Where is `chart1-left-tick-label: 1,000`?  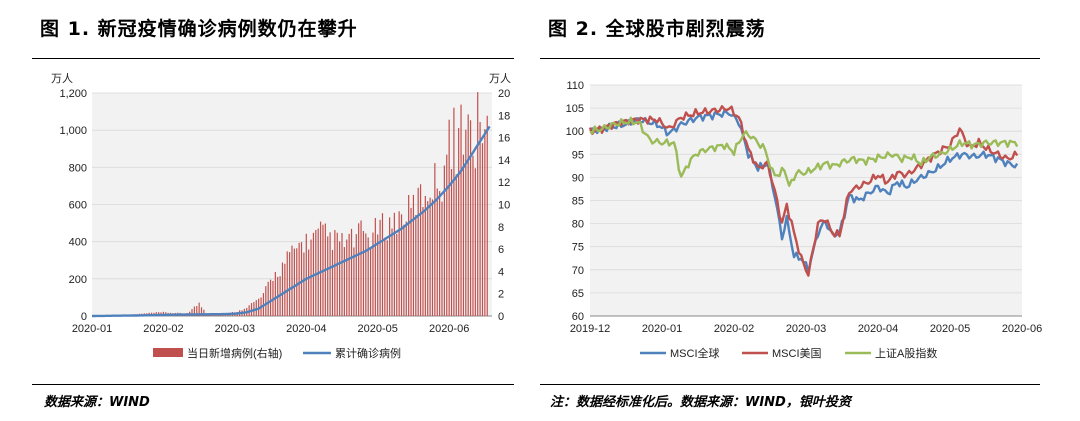 chart1-left-tick-label: 1,000 is located at coordinates (73, 131).